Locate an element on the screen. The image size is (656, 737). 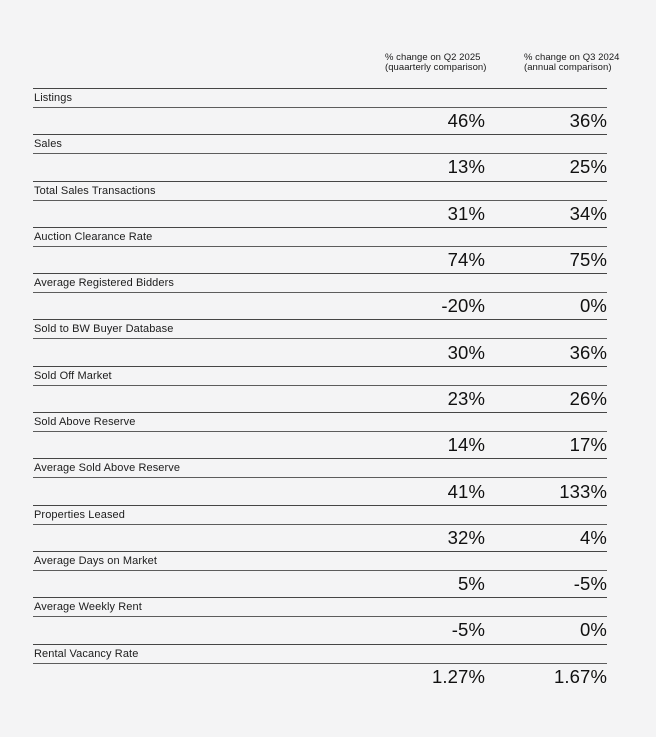
metric-value-row: 31% 34% is located at coordinates (320, 214).